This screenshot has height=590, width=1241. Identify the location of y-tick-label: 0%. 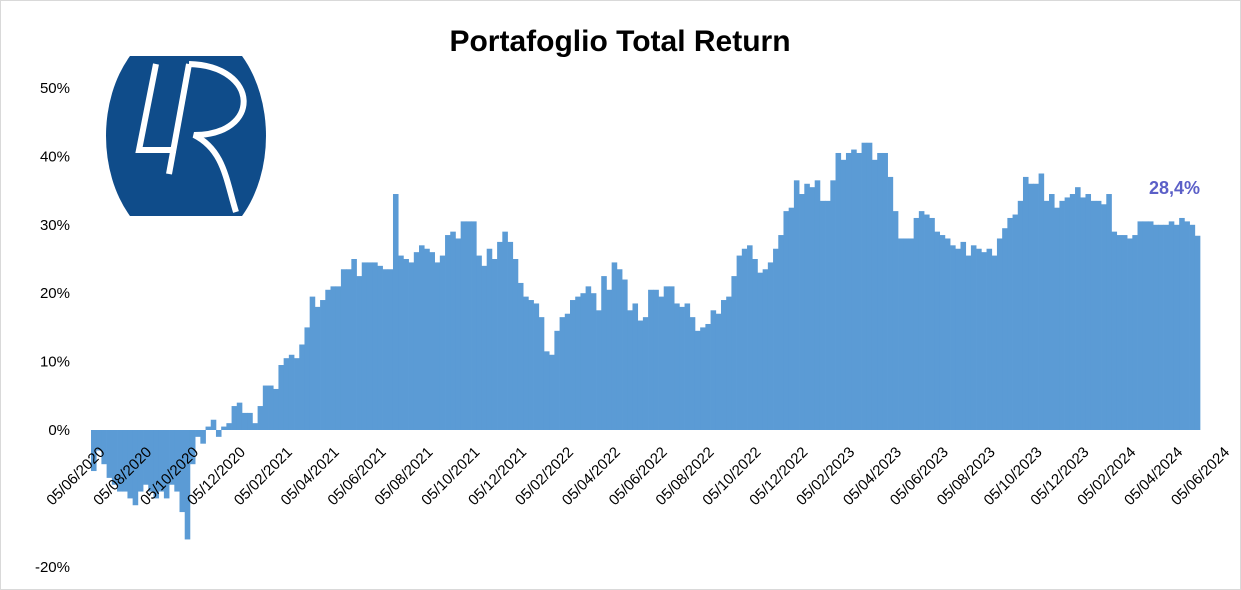
(59, 430).